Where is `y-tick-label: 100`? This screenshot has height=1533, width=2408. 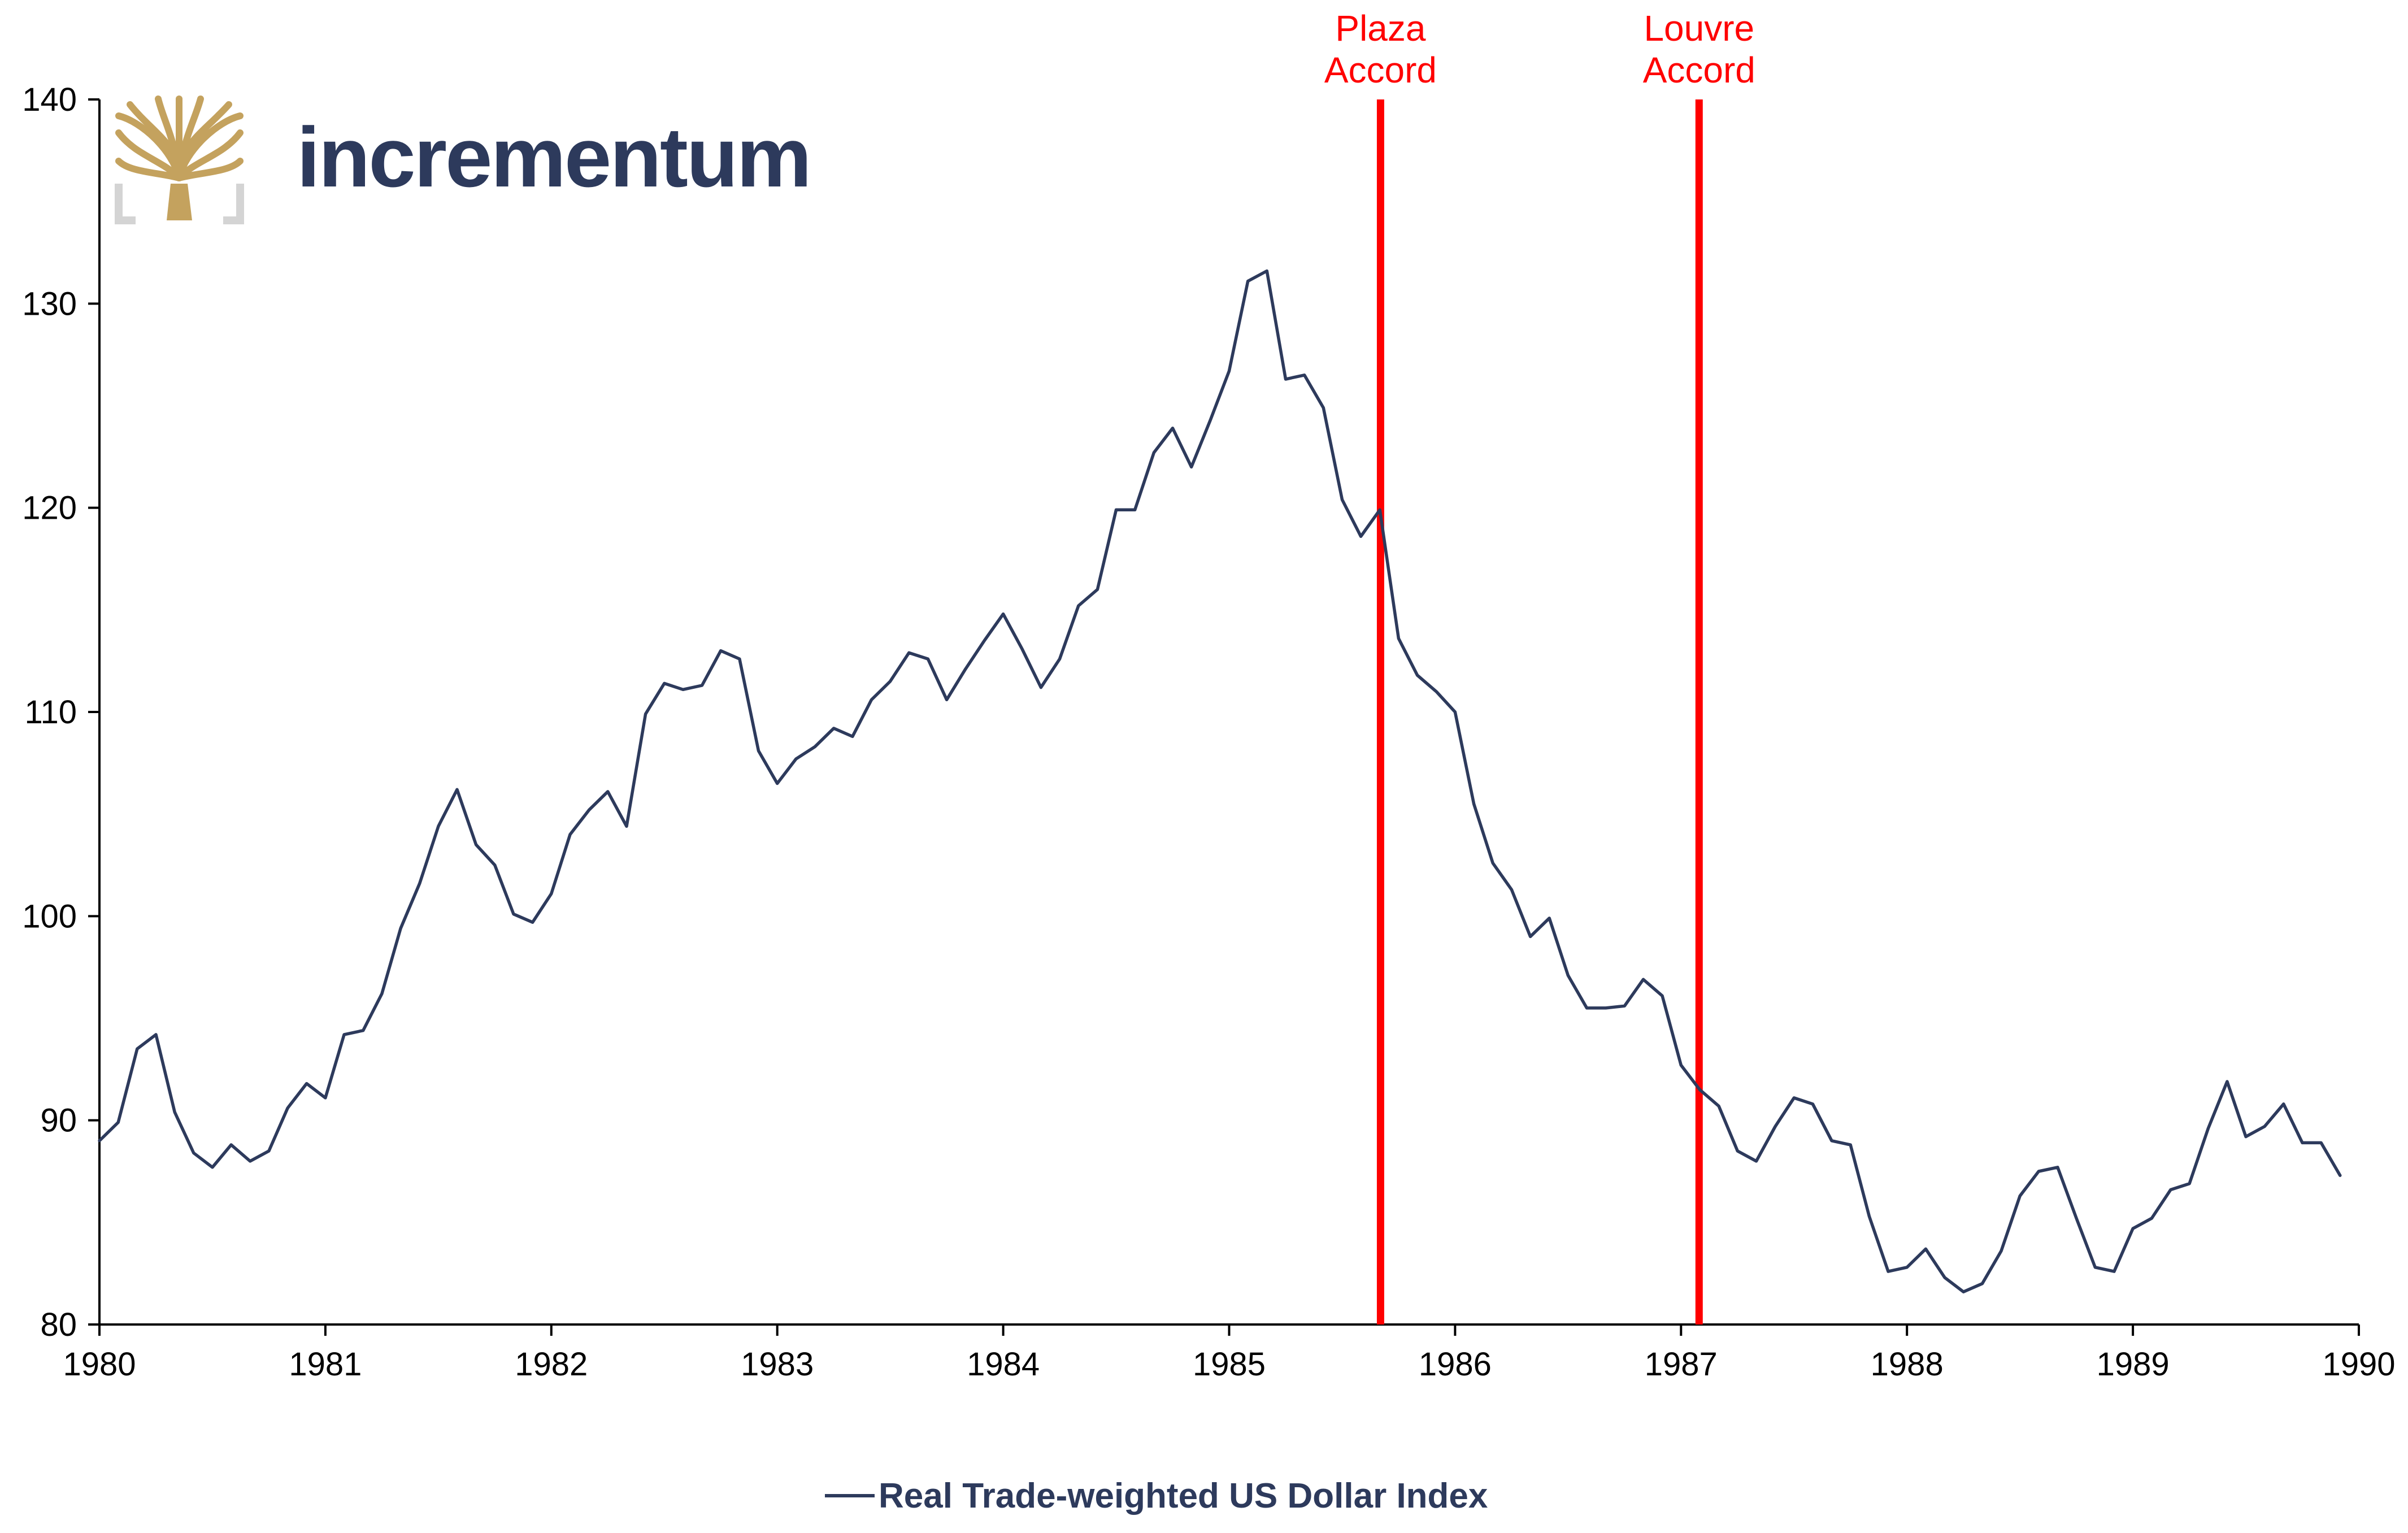
y-tick-label: 100 is located at coordinates (49, 916).